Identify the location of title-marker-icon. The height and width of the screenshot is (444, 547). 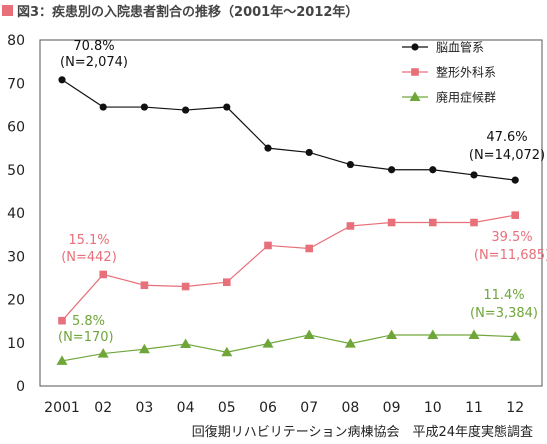
(7, 10).